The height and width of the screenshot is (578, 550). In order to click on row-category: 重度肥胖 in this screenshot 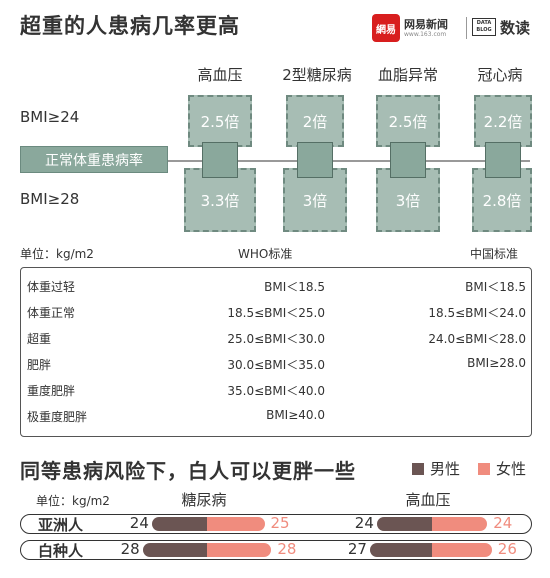, I will do `click(51, 391)`.